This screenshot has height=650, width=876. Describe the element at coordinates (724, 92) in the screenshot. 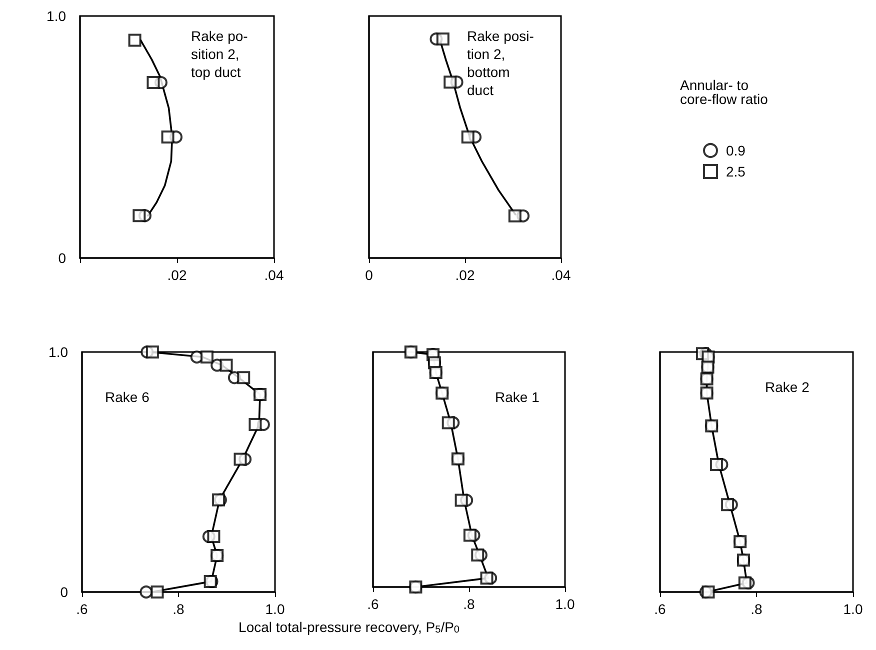

I see `legend-title: Annular- to core-flow ratio` at that location.